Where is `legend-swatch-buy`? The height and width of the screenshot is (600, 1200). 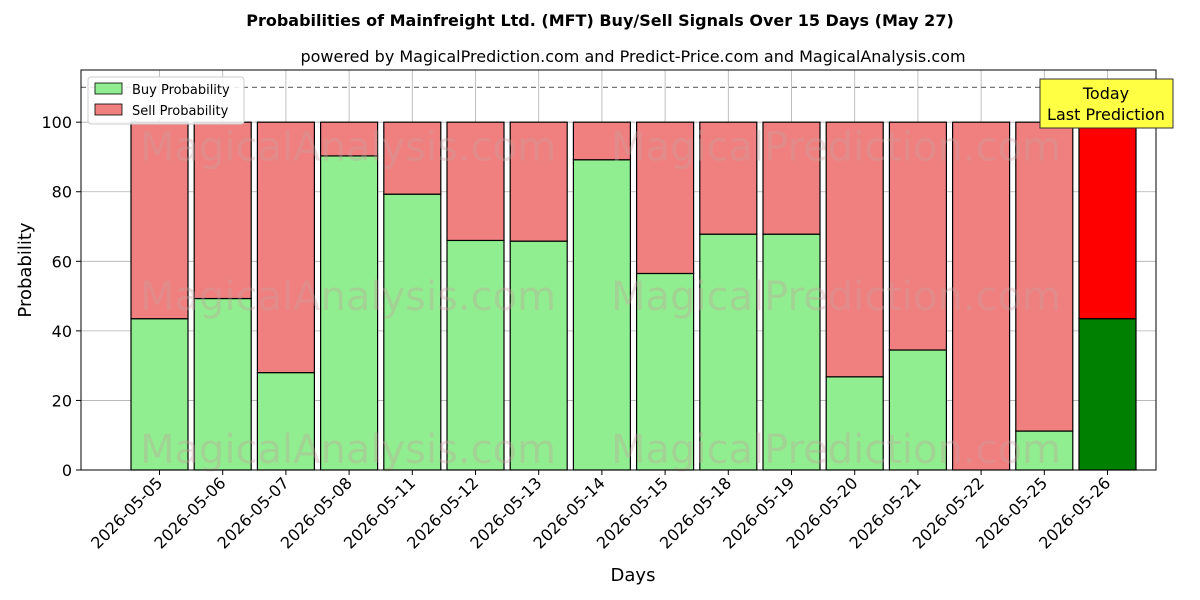
legend-swatch-buy is located at coordinates (108, 88).